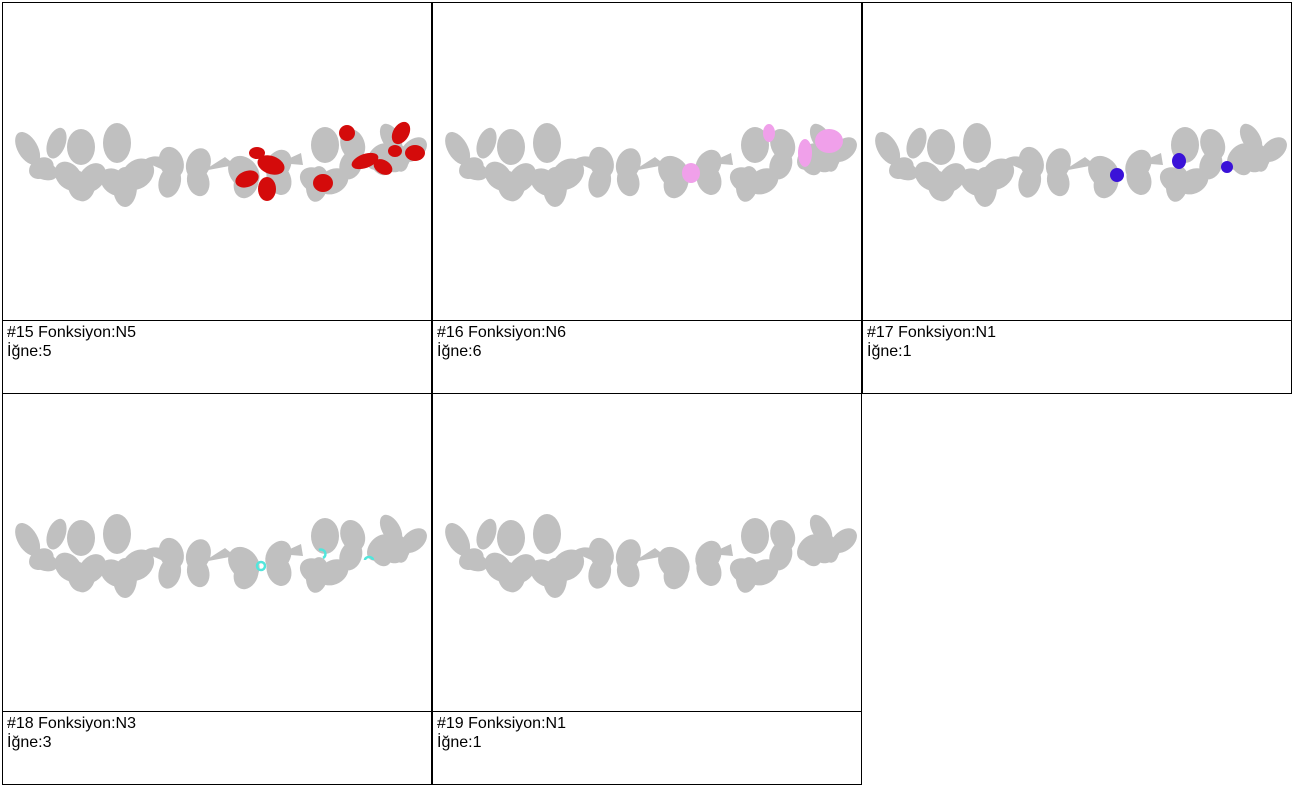 Image resolution: width=1299 pixels, height=789 pixels. I want to click on step-title: #15 Fonksiyon:N5, so click(71, 332).